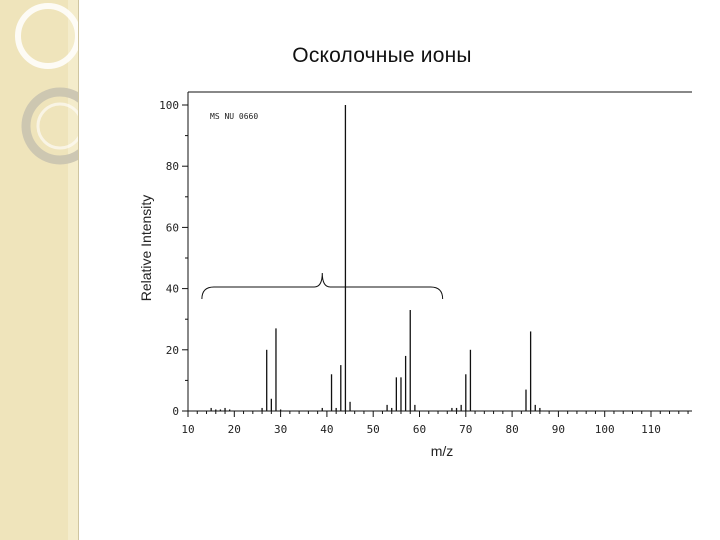 The height and width of the screenshot is (540, 720). What do you see at coordinates (651, 429) in the screenshot?
I see `x-tick-label: 110` at bounding box center [651, 429].